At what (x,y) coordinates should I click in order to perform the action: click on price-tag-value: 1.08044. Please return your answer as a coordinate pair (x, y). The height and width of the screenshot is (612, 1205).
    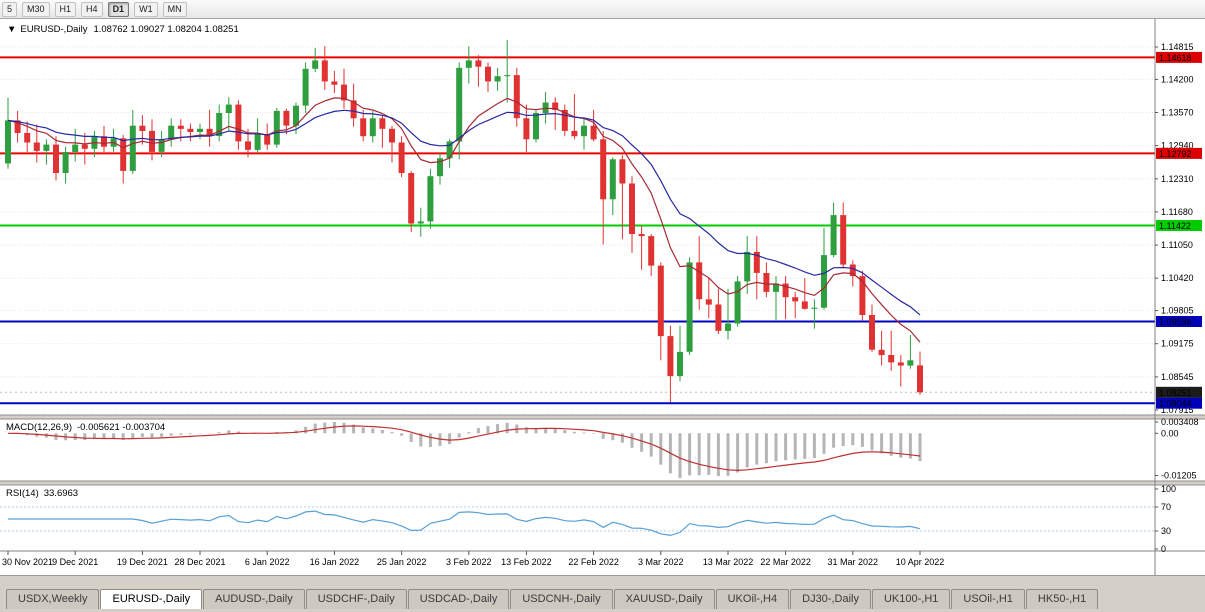
    Looking at the image, I should click on (1175, 404).